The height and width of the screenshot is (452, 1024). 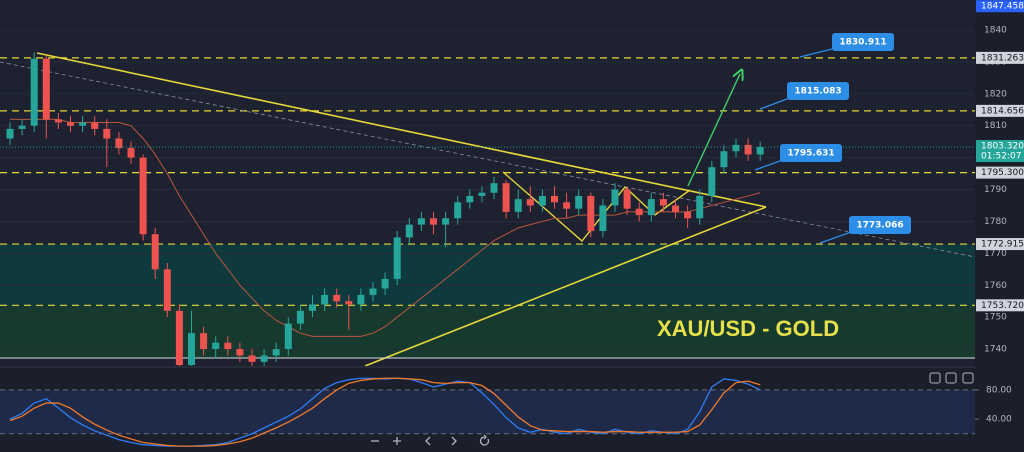 What do you see at coordinates (1002, 147) in the screenshot?
I see `last-price-label: 1803.320` at bounding box center [1002, 147].